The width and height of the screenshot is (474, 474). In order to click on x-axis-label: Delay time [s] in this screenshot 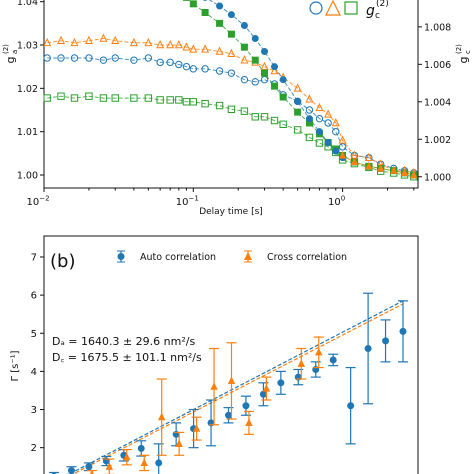, I will do `click(231, 212)`.